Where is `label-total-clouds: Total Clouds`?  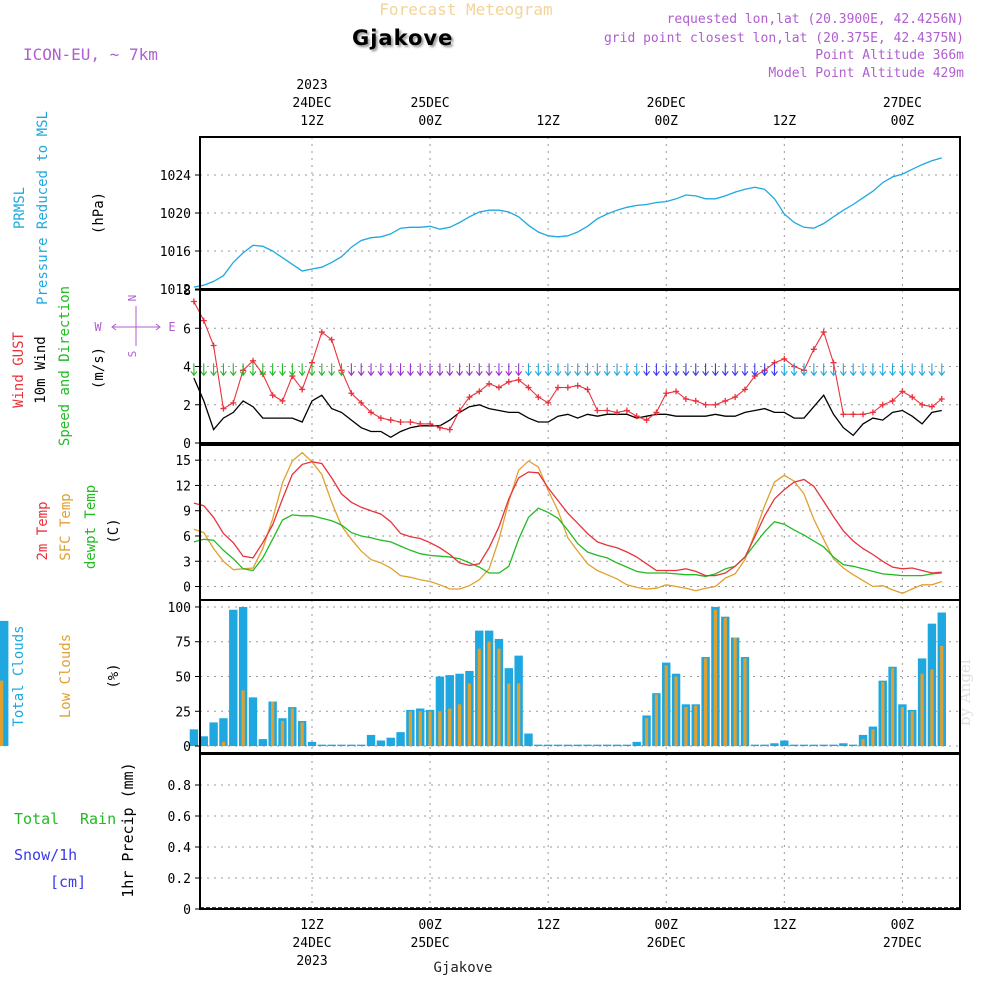
label-total-clouds: Total Clouds is located at coordinates (19, 675).